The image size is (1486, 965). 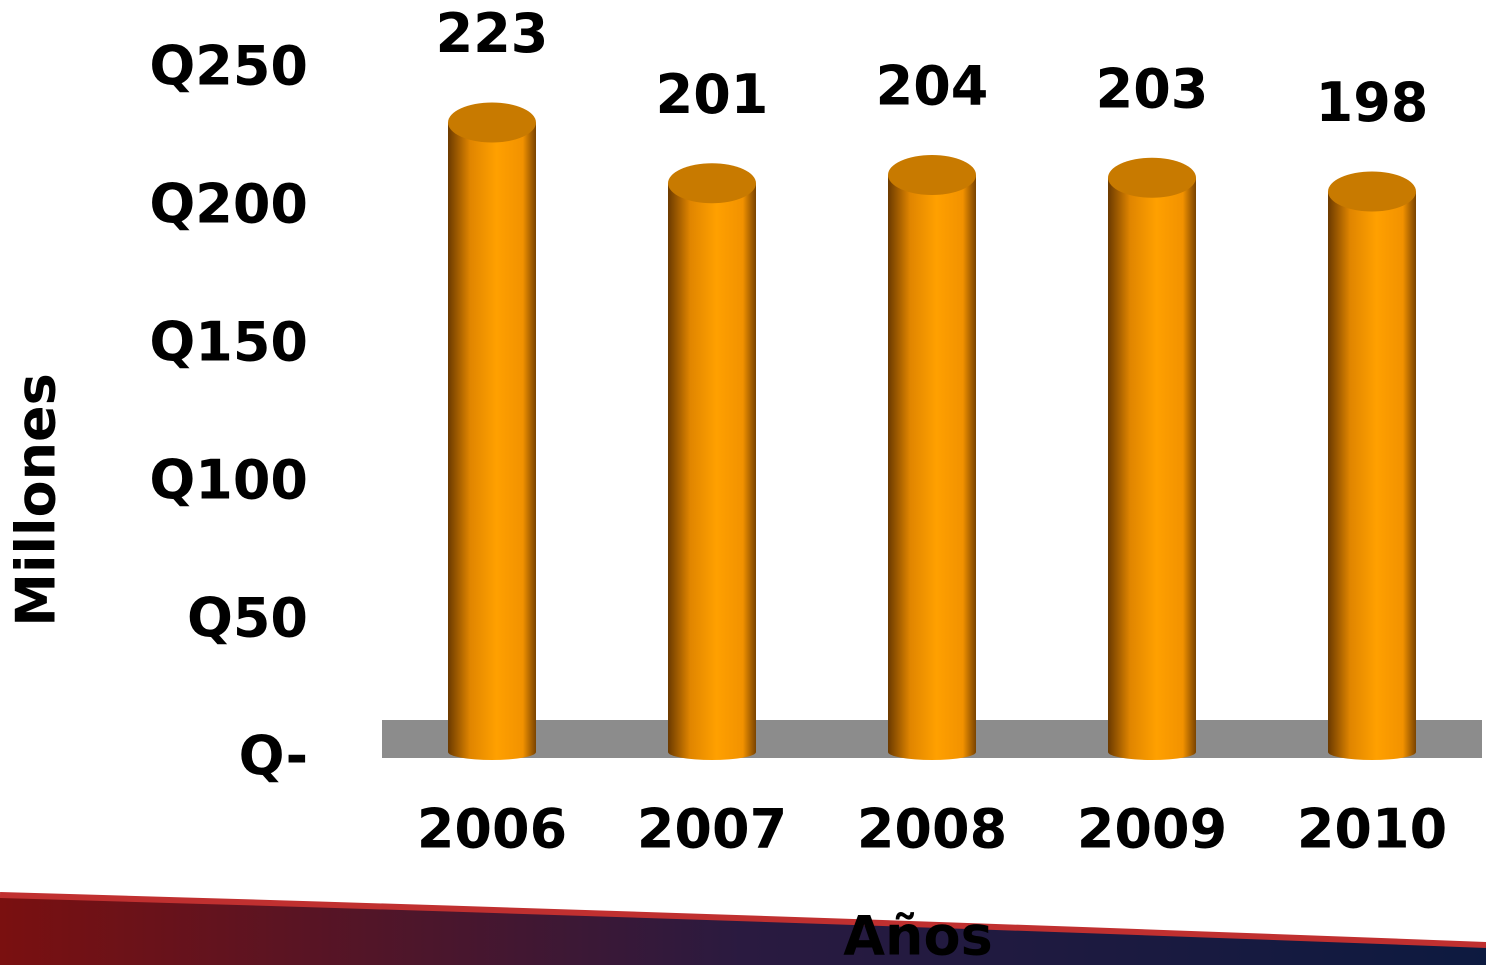 What do you see at coordinates (492, 829) in the screenshot?
I see `x-tick-label: 2006` at bounding box center [492, 829].